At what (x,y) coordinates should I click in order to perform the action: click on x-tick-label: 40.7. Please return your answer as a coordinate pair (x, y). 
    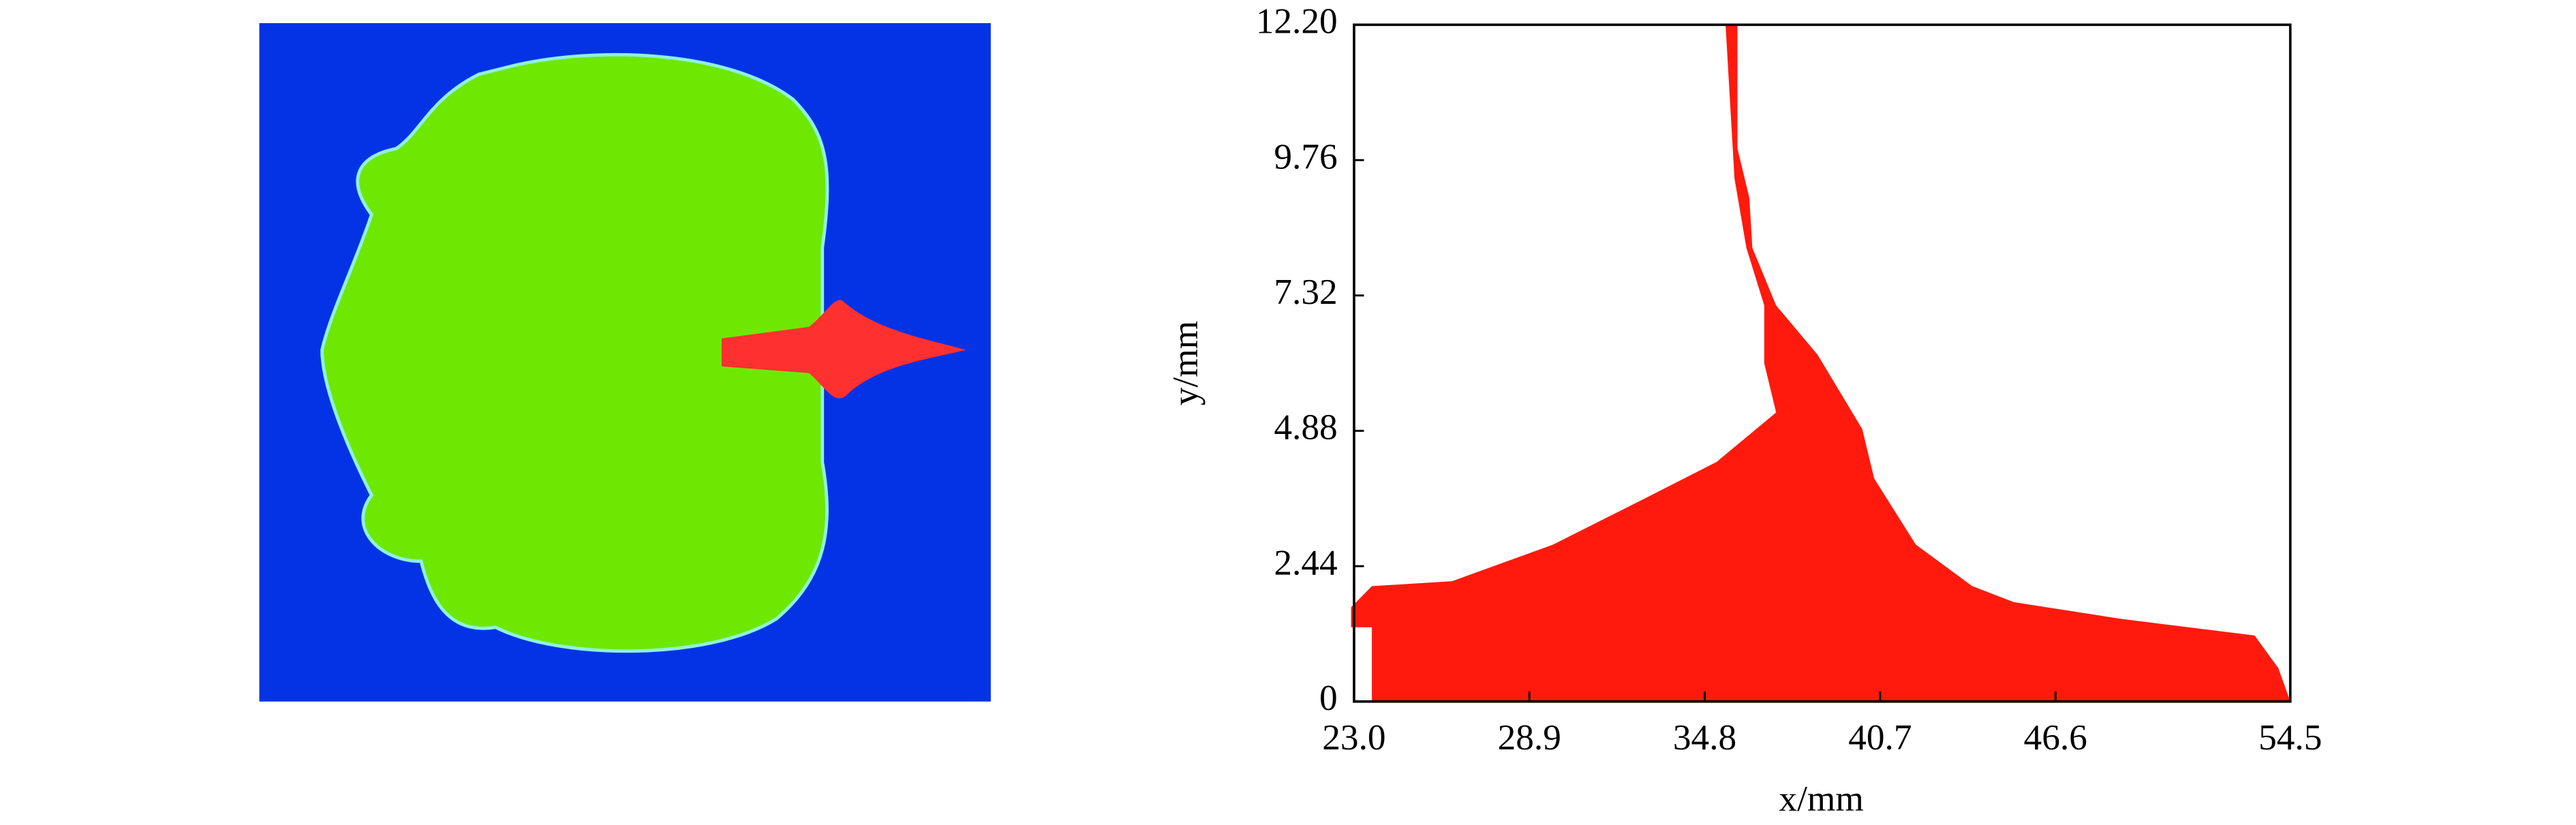
    Looking at the image, I should click on (1880, 737).